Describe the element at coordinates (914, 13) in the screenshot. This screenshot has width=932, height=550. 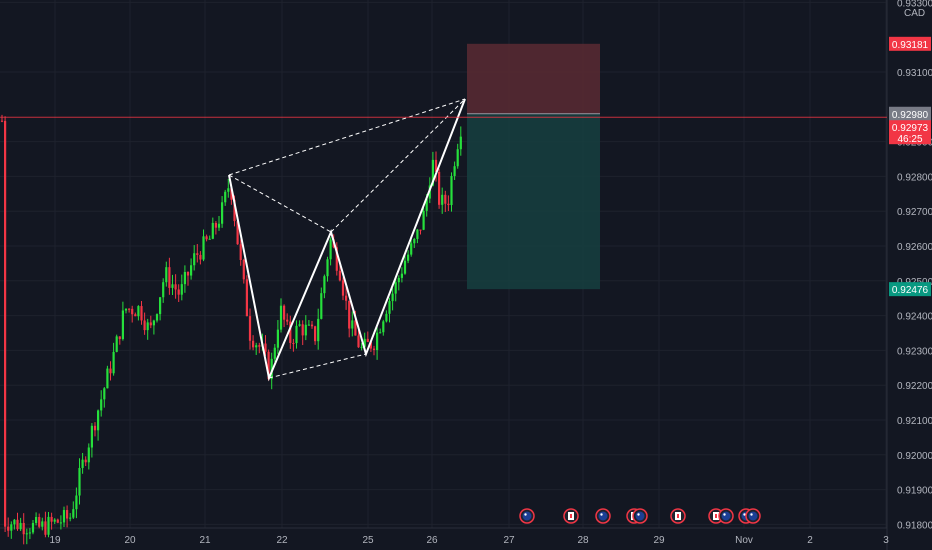
I see `currency-label: CAD` at that location.